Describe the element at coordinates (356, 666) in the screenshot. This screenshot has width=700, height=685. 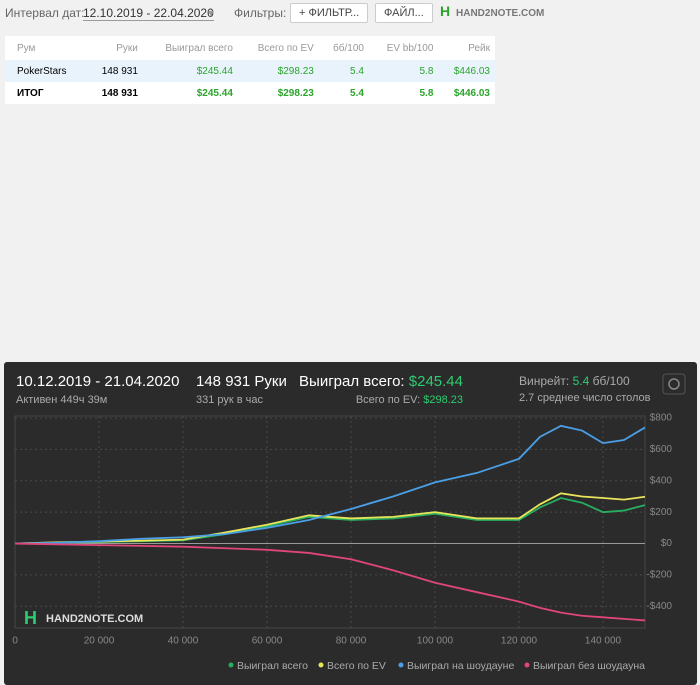
I see `legend-label: Всего по EV` at that location.